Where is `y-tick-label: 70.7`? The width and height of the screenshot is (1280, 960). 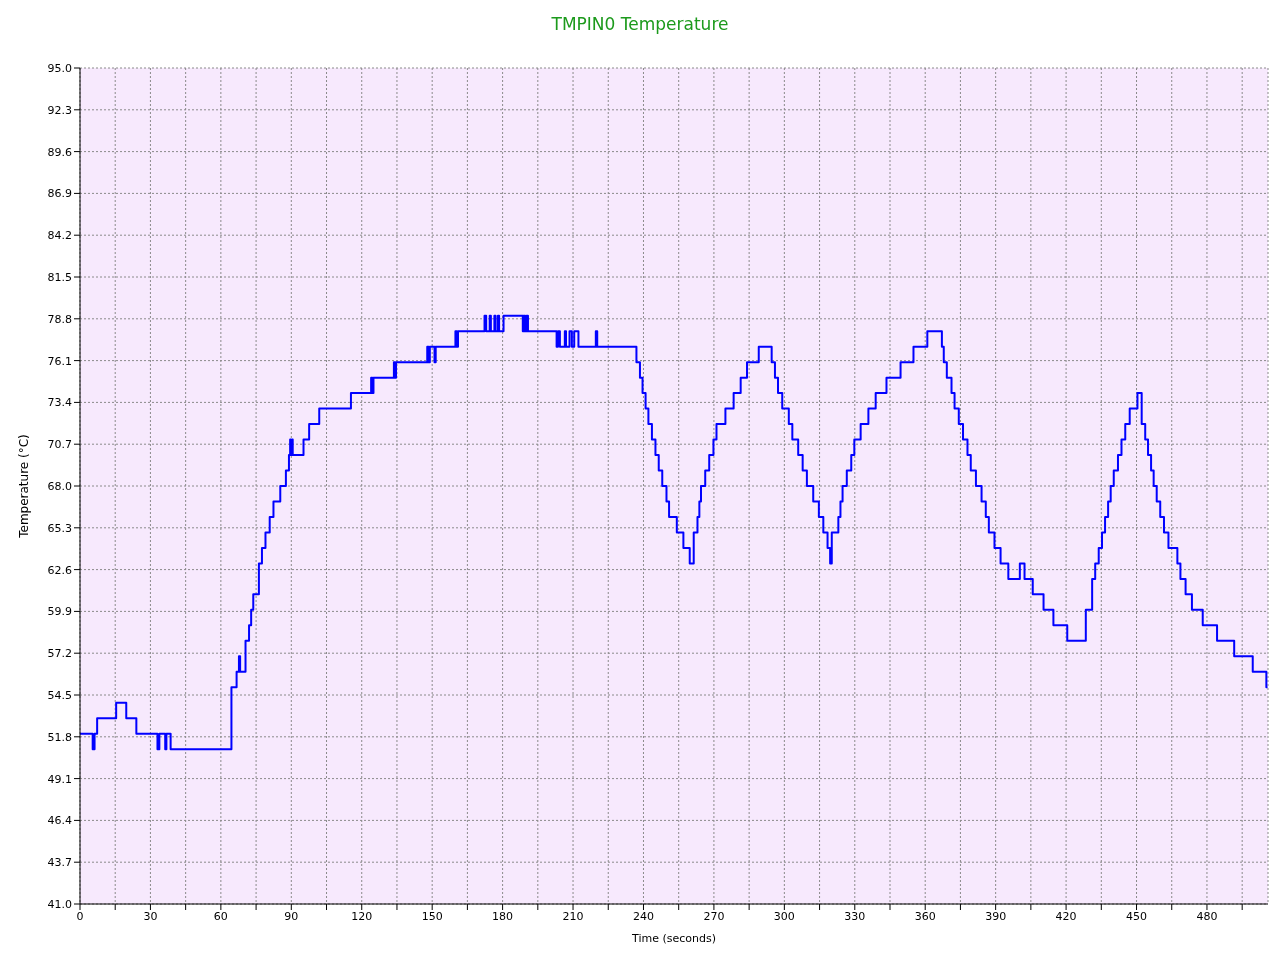 y-tick-label: 70.7 is located at coordinates (59, 445).